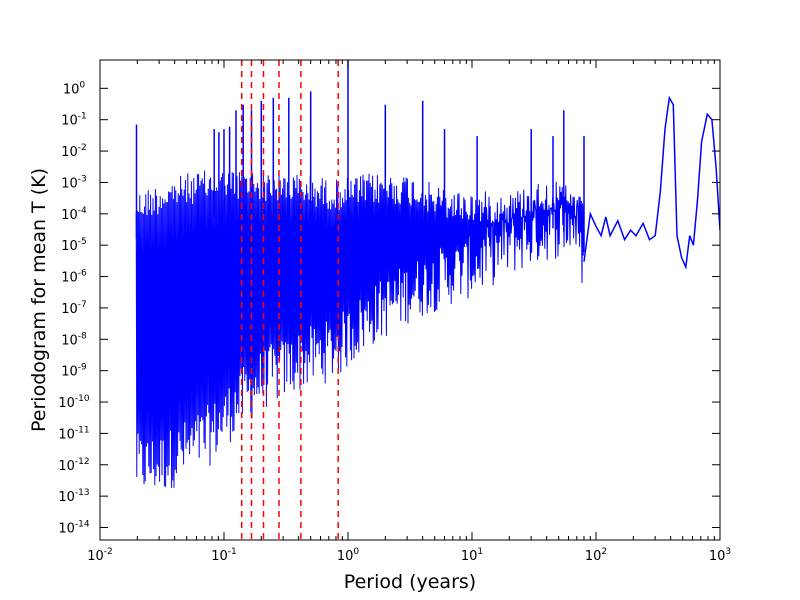 The width and height of the screenshot is (800, 600). I want to click on x-tick-label: 10², so click(596, 555).